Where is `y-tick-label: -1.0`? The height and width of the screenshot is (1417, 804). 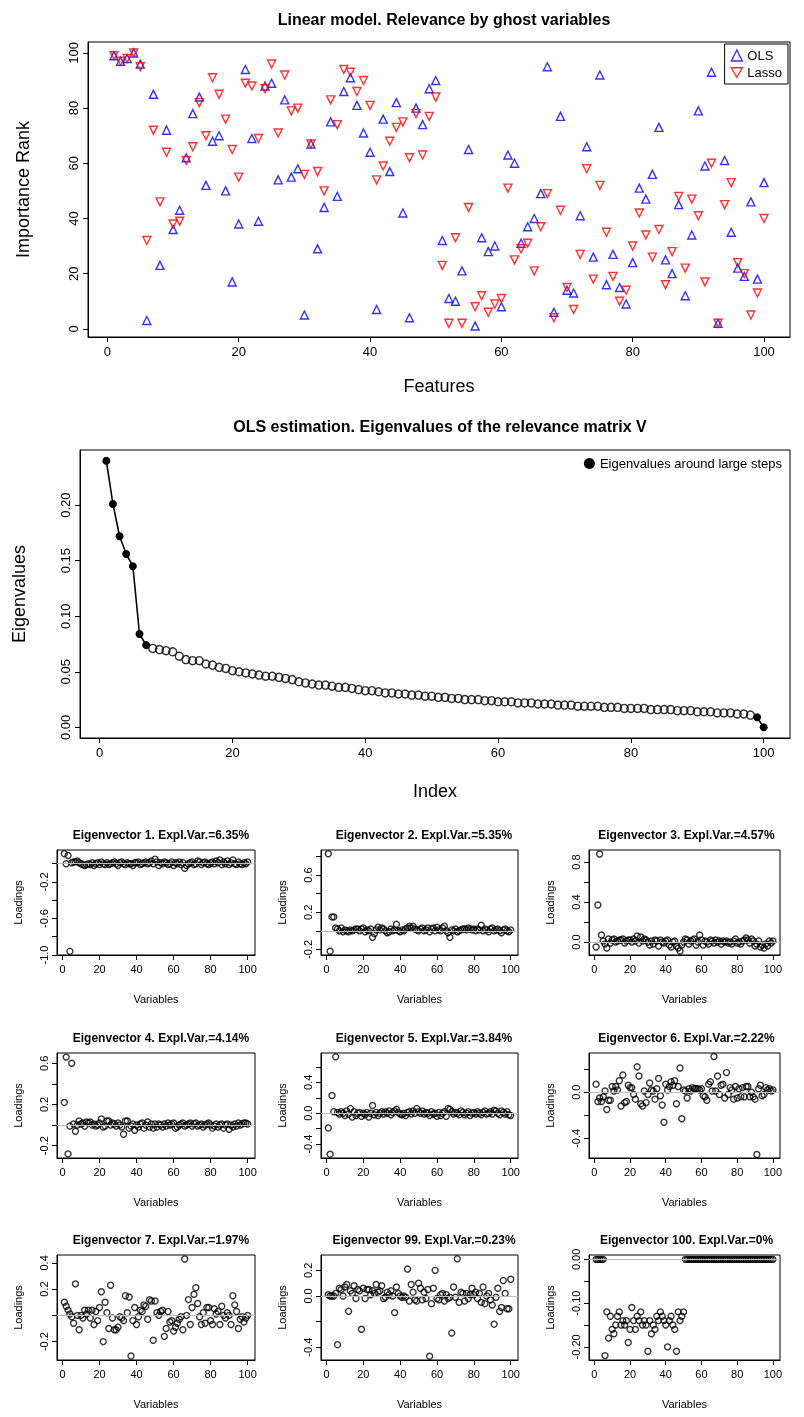
y-tick-label: -1.0 is located at coordinates (43, 955).